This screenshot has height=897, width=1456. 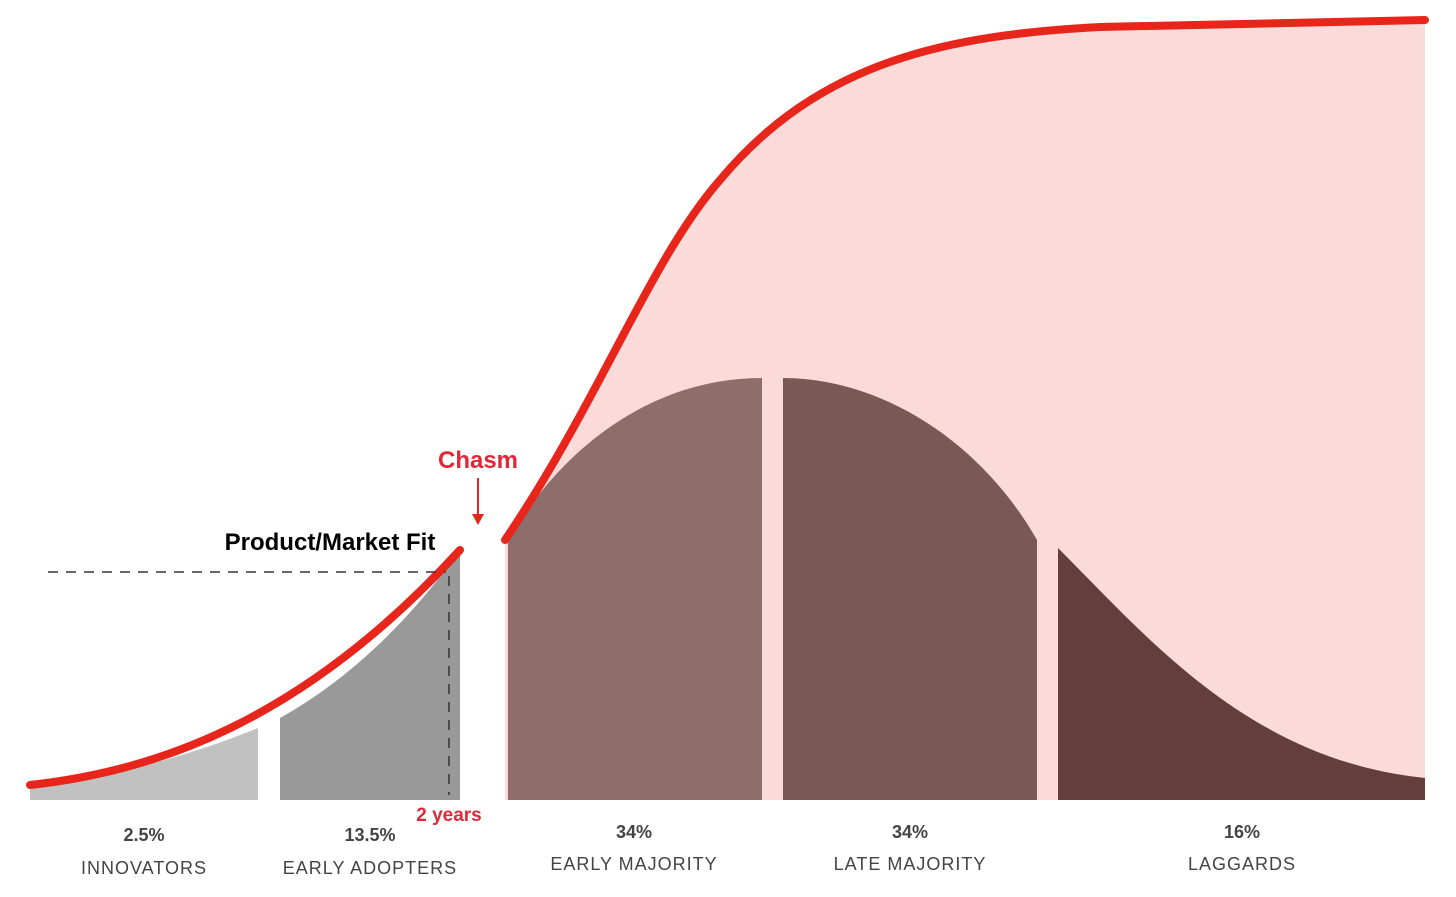 What do you see at coordinates (370, 868) in the screenshot?
I see `segment-label: EARLY ADOPTERS` at bounding box center [370, 868].